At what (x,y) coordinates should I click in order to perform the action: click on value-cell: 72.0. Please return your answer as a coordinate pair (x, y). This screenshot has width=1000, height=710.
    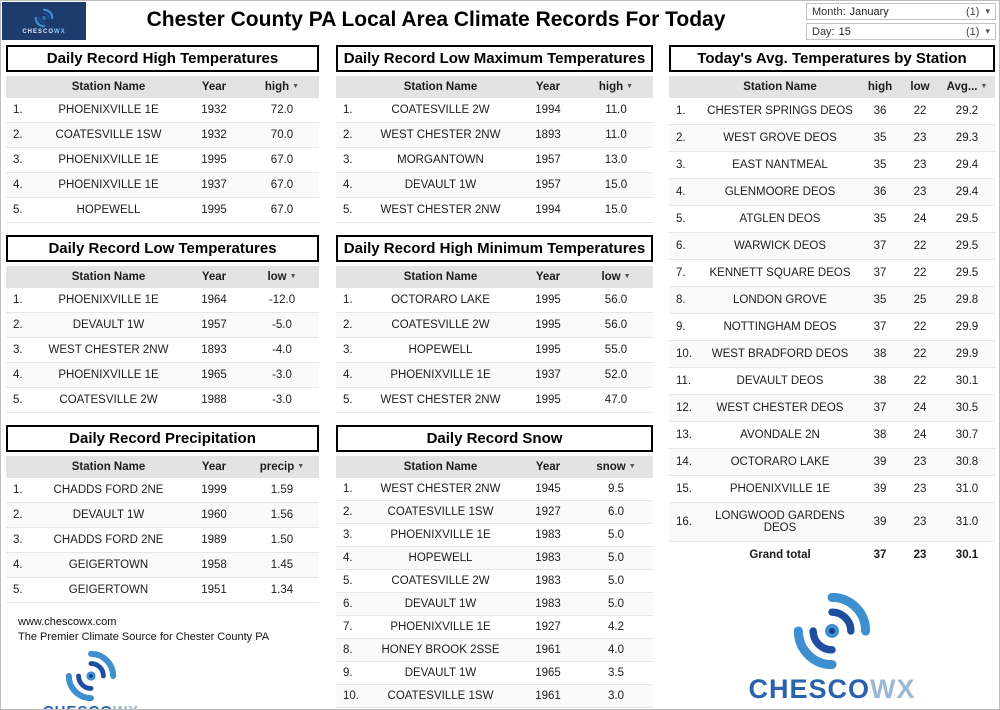
    Looking at the image, I should click on (282, 110).